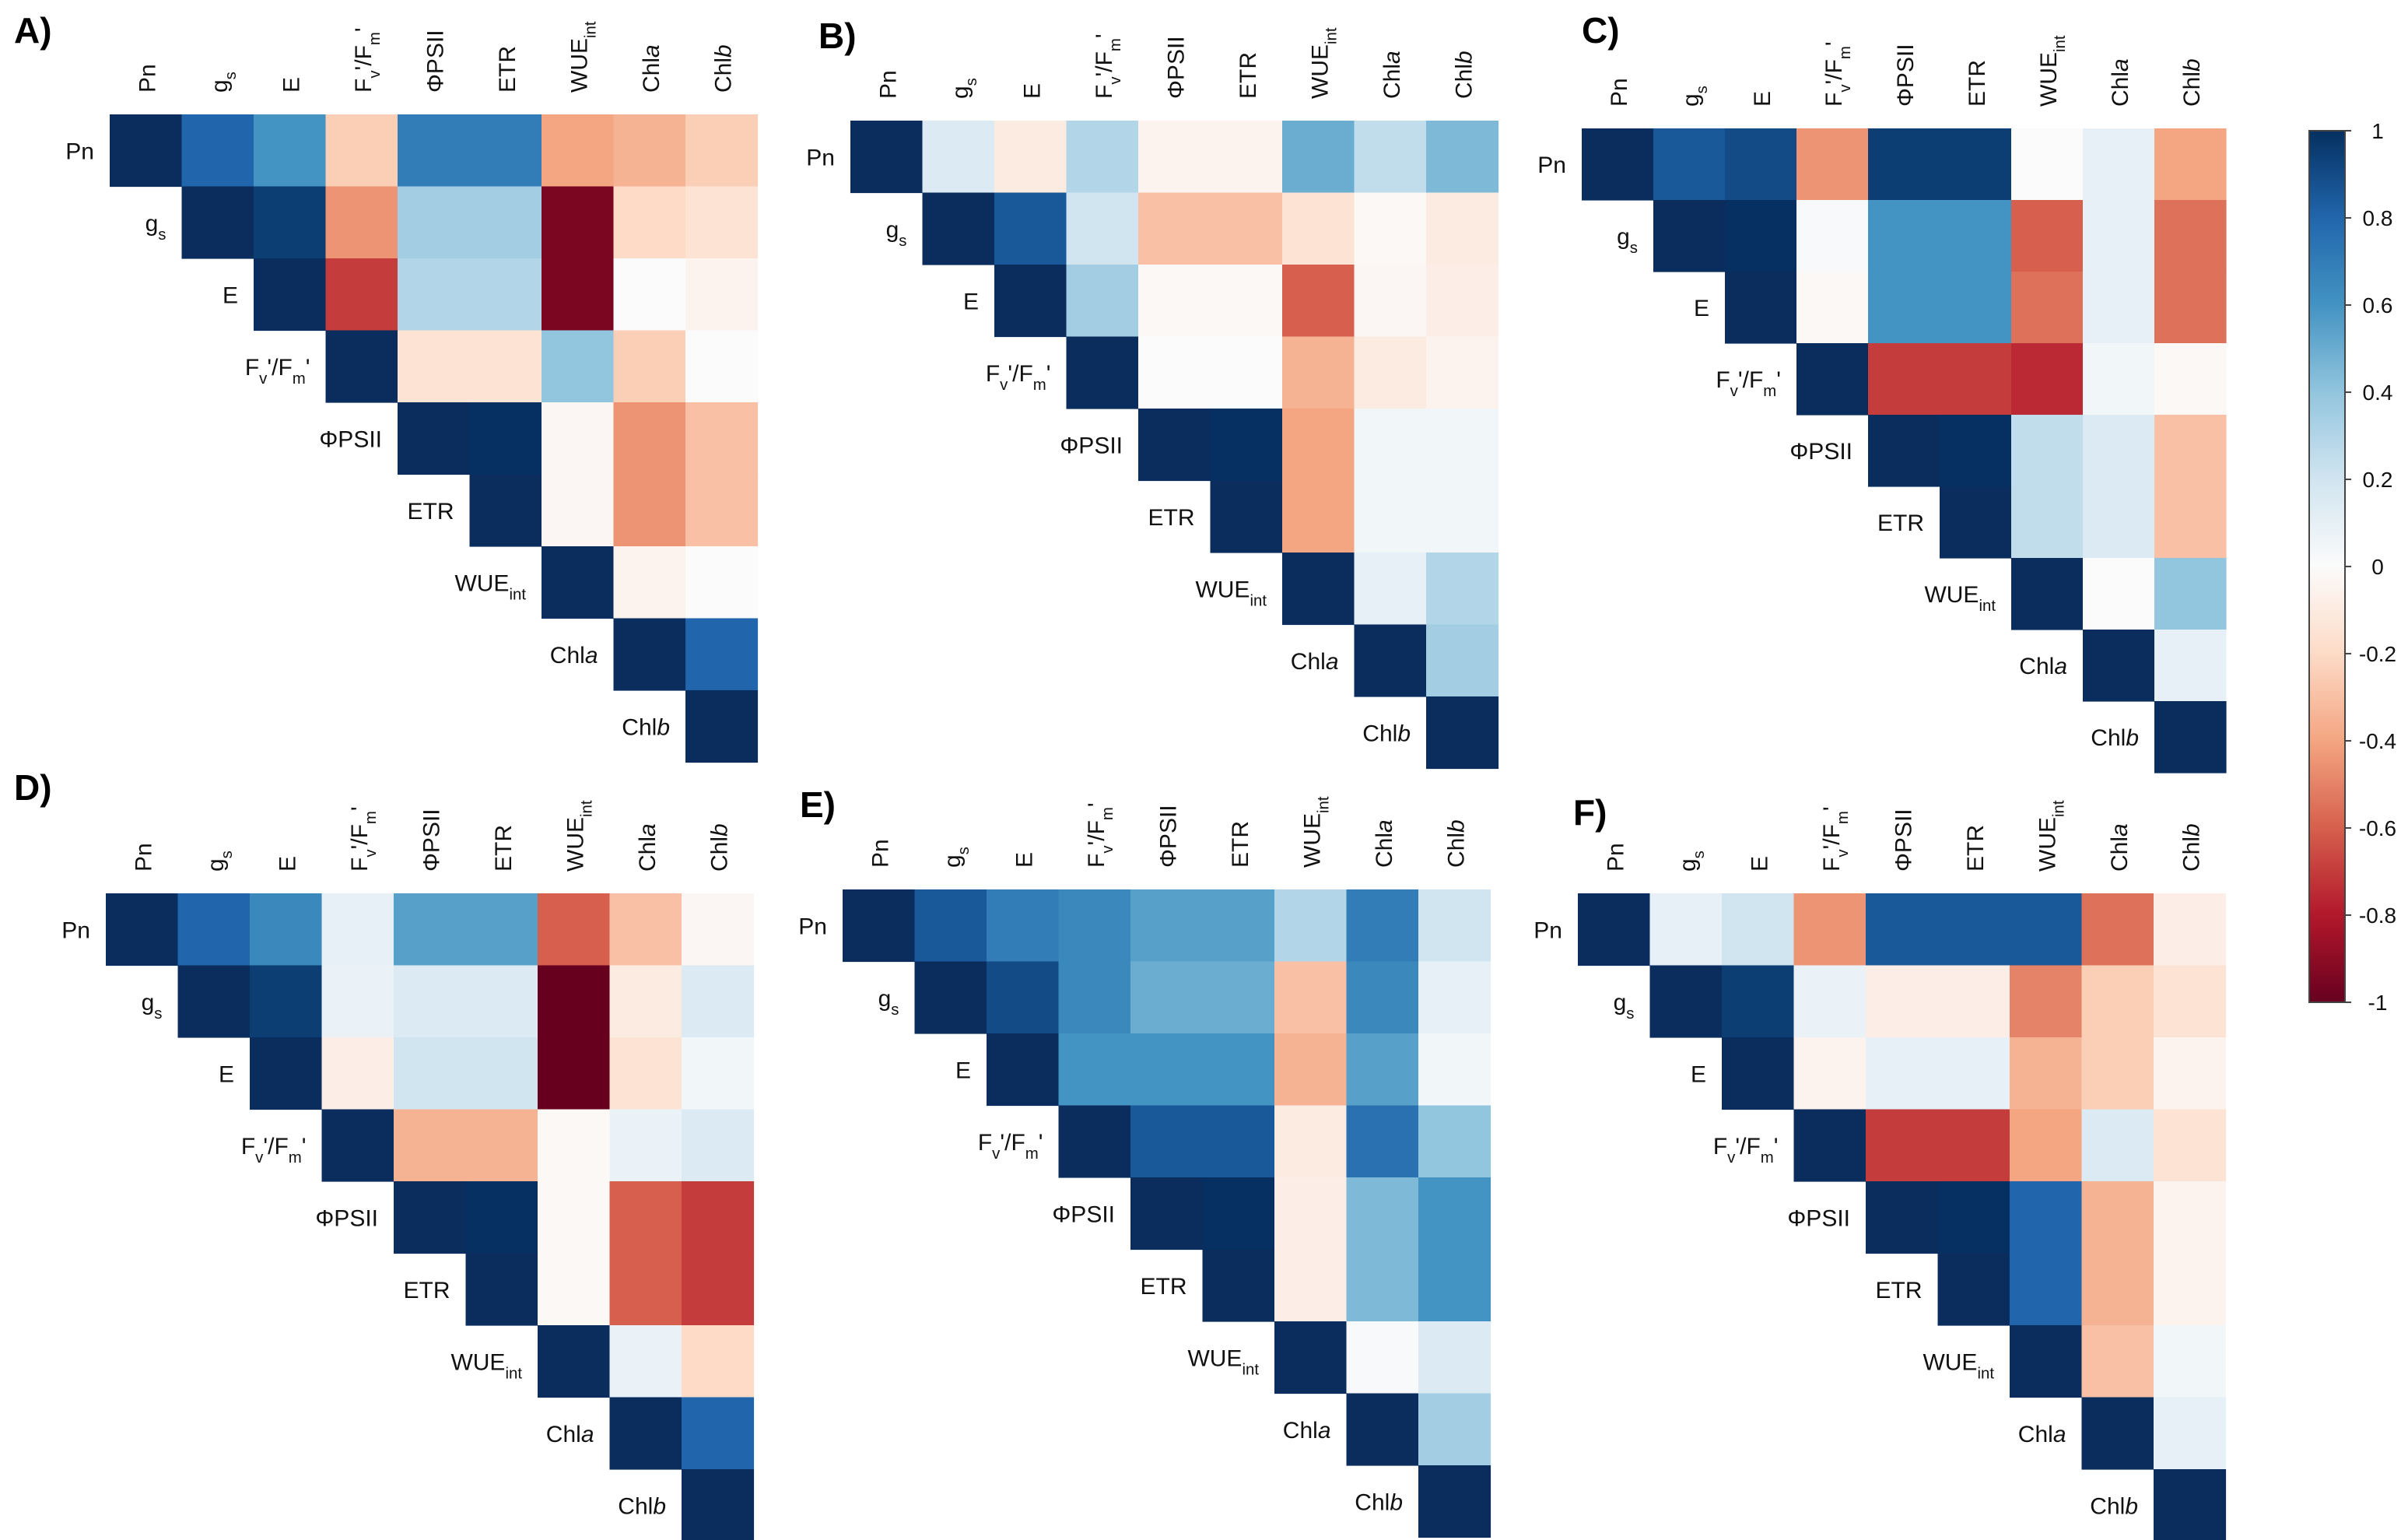  Describe the element at coordinates (2046, 929) in the screenshot. I see `heatmap-cell-pn-wueint` at that location.